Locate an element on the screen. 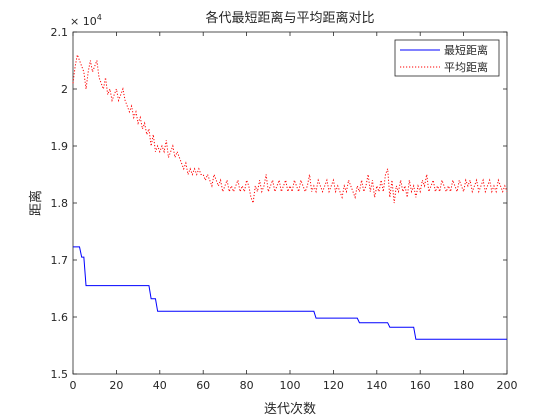  x-tick-label: 180 is located at coordinates (463, 385).